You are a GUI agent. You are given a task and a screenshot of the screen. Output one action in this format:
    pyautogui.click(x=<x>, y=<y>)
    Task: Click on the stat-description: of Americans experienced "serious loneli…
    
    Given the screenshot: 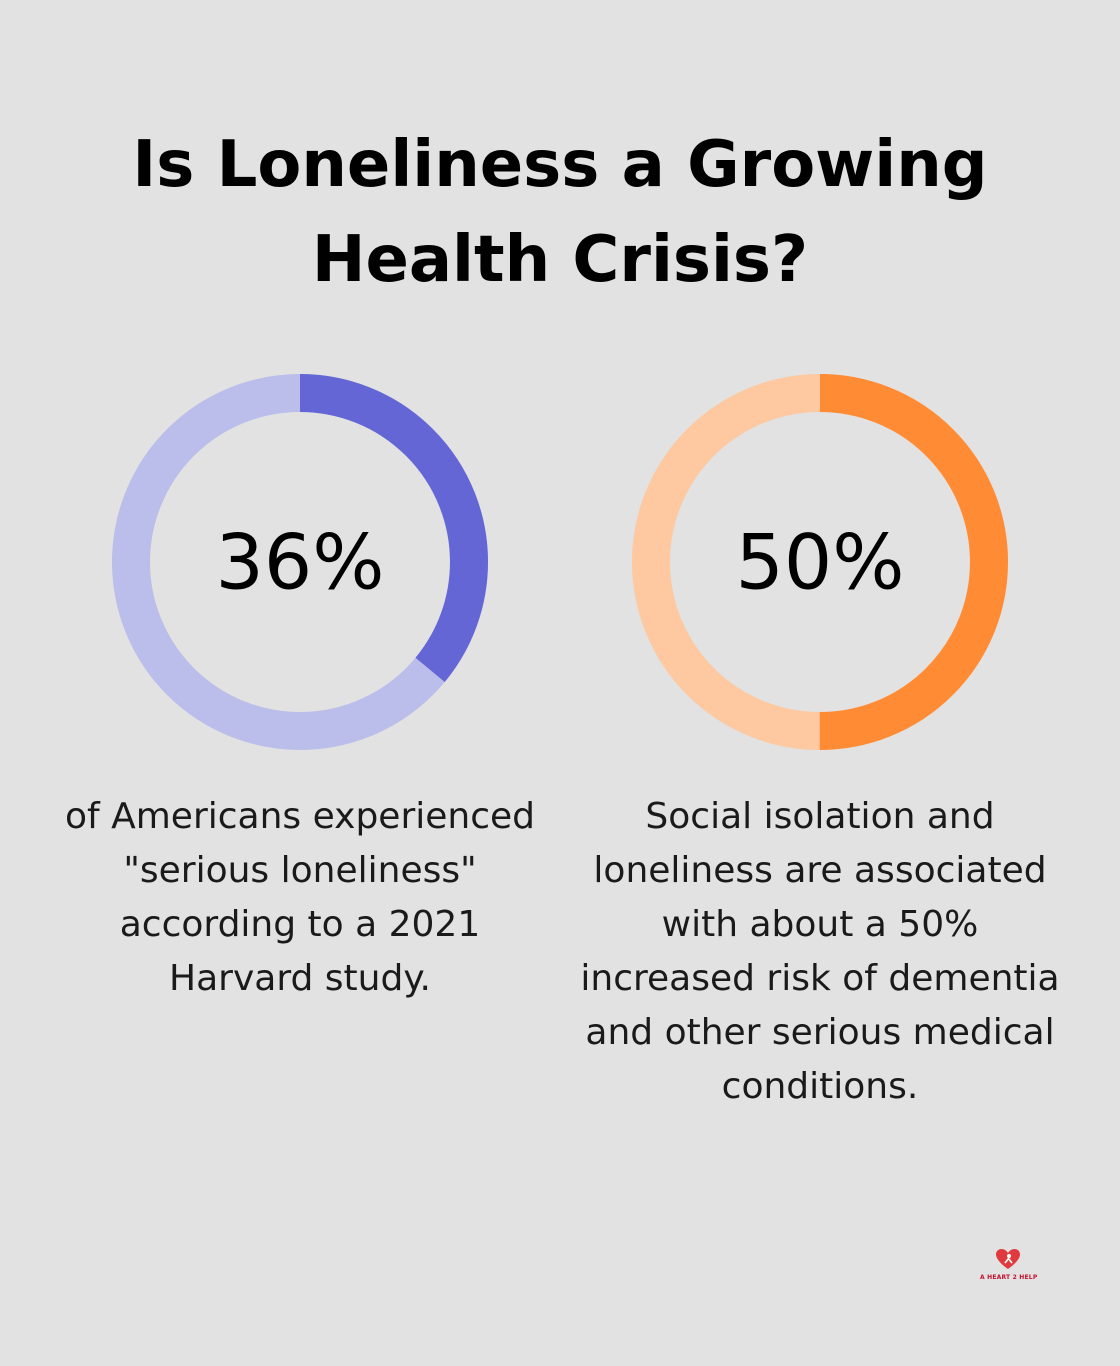 What is the action you would take?
    pyautogui.click(x=300, y=897)
    